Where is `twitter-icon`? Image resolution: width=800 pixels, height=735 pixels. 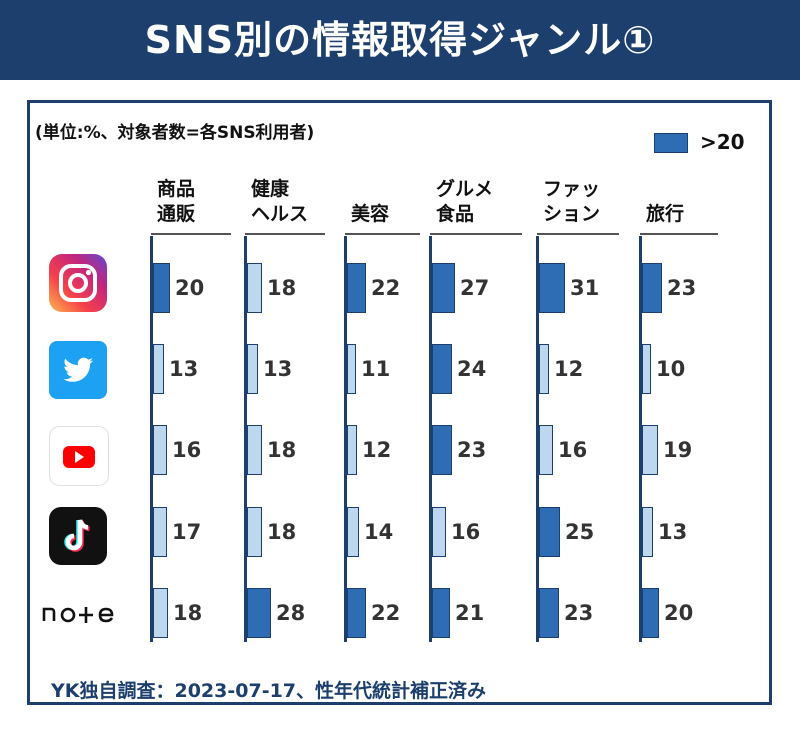
twitter-icon is located at coordinates (78, 370).